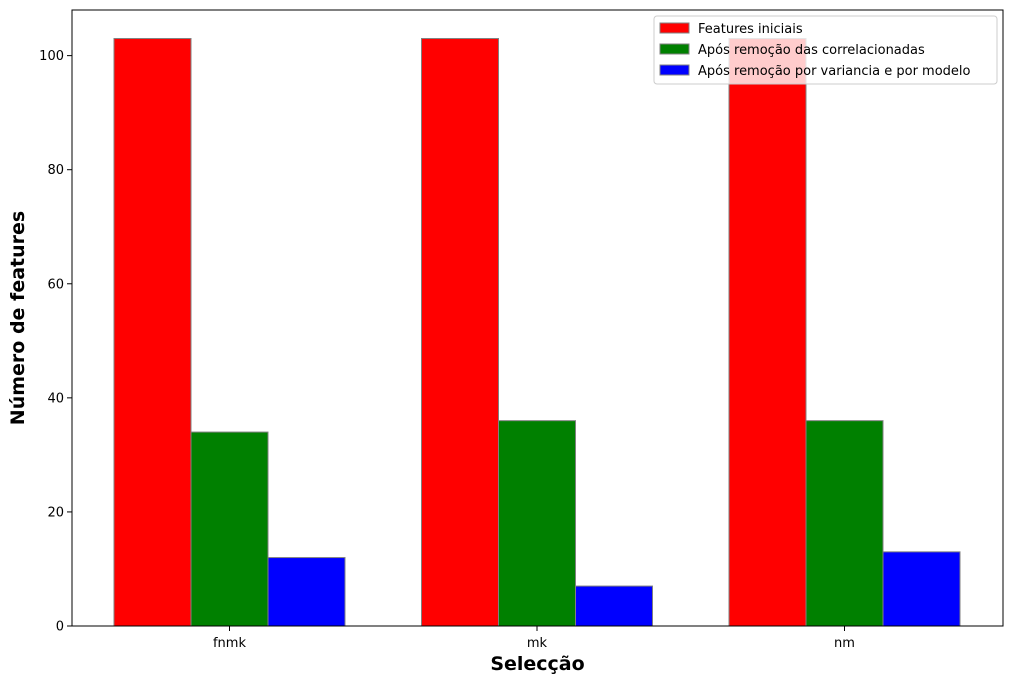 The height and width of the screenshot is (685, 1011). I want to click on x-tick-label: fnmk, so click(229, 643).